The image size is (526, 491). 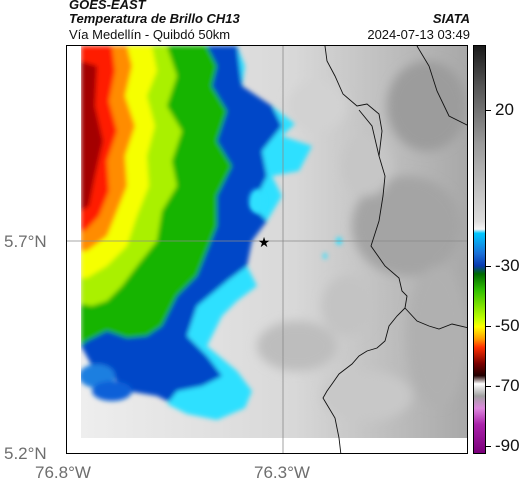 I want to click on lon-label-76-3: 76.3°W, so click(x=282, y=472).